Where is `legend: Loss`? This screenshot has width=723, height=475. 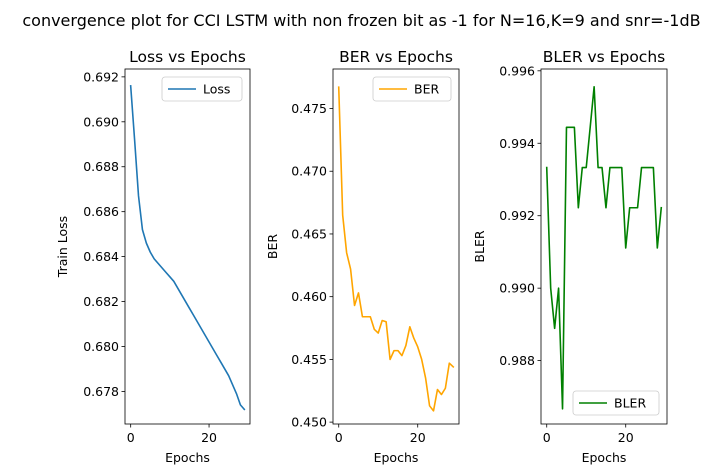 legend: Loss is located at coordinates (202, 89).